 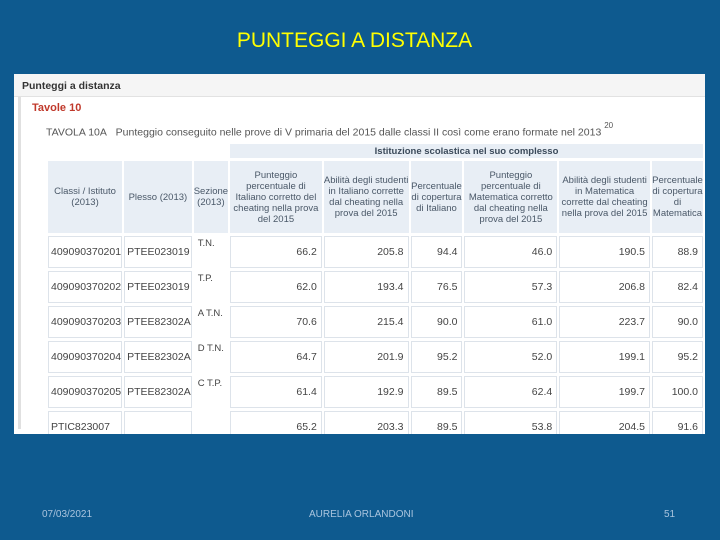 I want to click on cell-v3: 94.4, so click(x=436, y=252).